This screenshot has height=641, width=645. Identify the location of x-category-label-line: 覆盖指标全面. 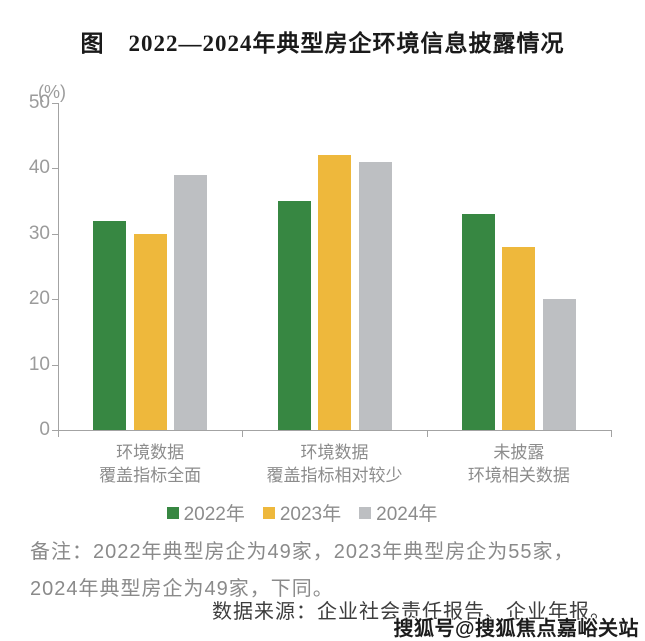
(150, 475).